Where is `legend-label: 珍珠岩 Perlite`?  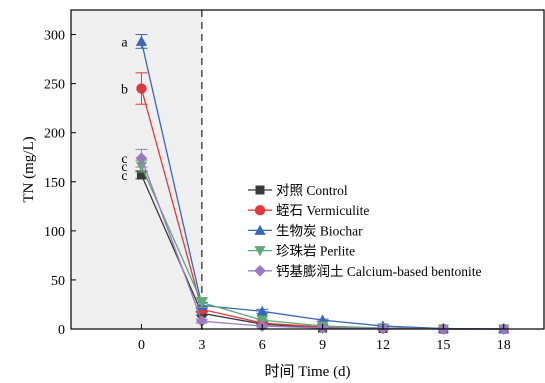 legend-label: 珍珠岩 Perlite is located at coordinates (315, 251).